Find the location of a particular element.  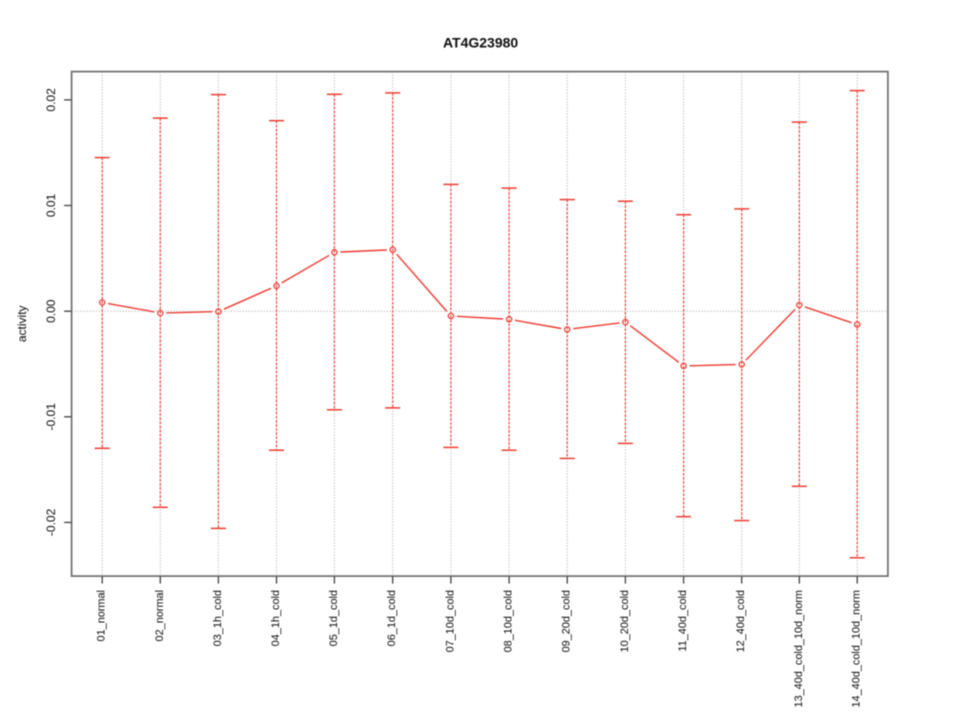

svg-text: 01_normal is located at coordinates (102, 615).